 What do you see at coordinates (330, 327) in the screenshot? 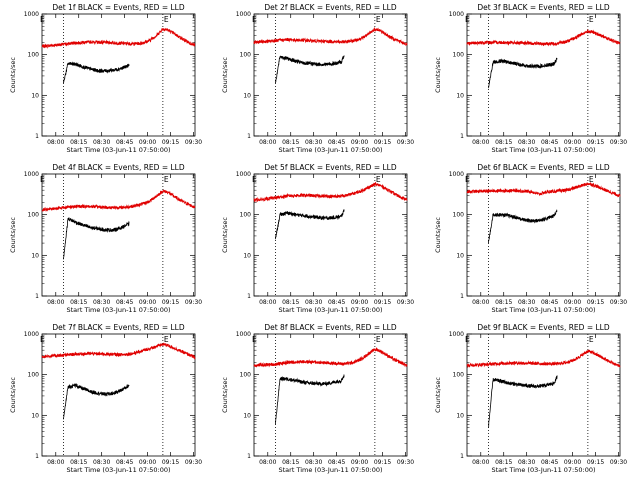
I see `panel-title: Det 8f BLACK = Events, RED = LLD` at bounding box center [330, 327].